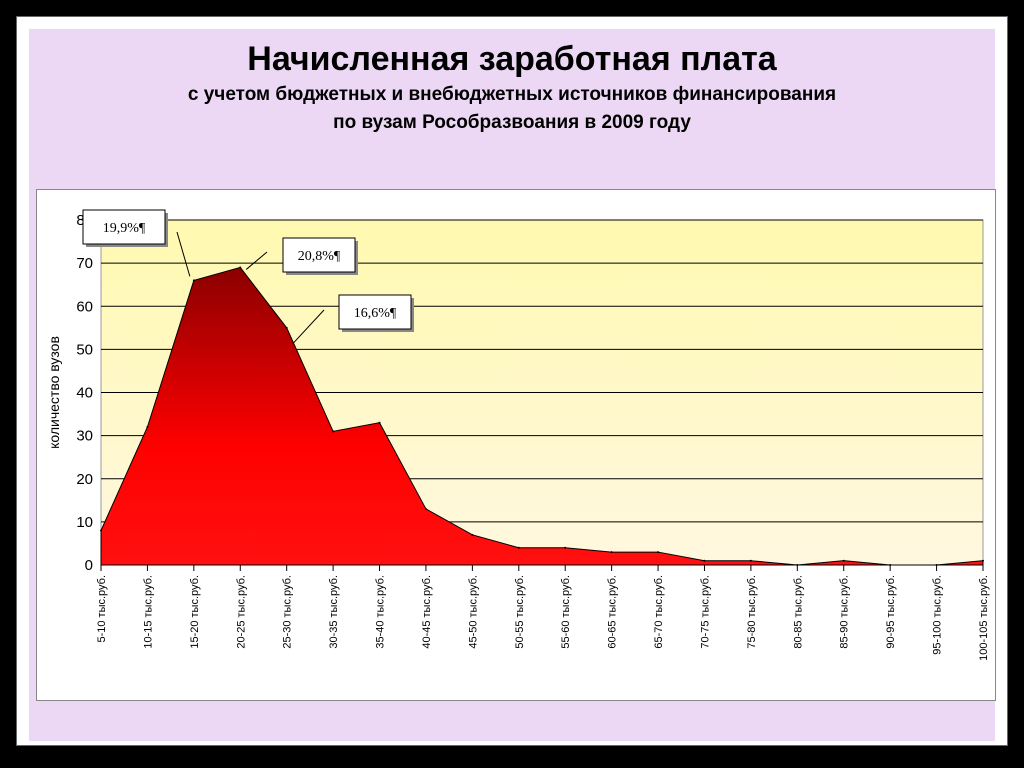  What do you see at coordinates (84, 436) in the screenshot?
I see `y-tick-label-30: 30` at bounding box center [84, 436].